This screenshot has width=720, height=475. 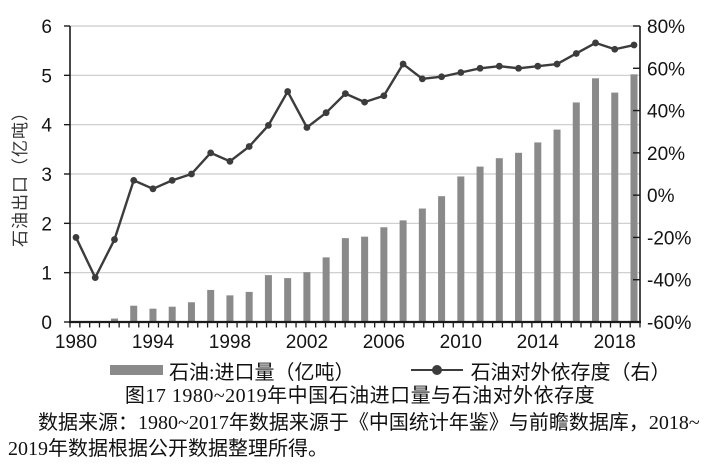 What do you see at coordinates (288, 91) in the screenshot?
I see `dependence-point-2001` at bounding box center [288, 91].